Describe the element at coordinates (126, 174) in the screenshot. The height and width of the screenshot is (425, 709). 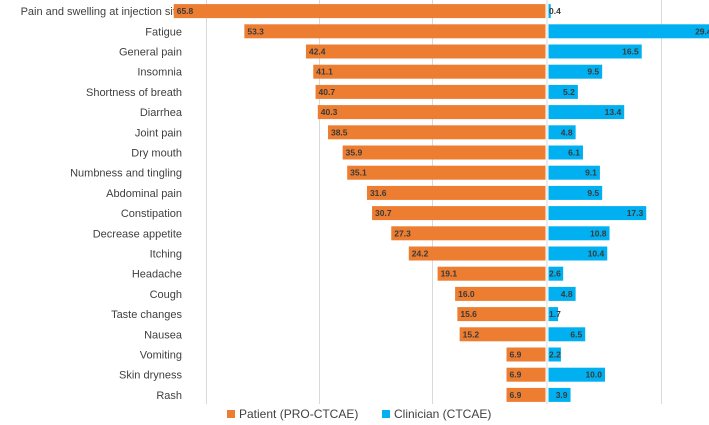
I see `category-label: Numbness and tingling` at that location.